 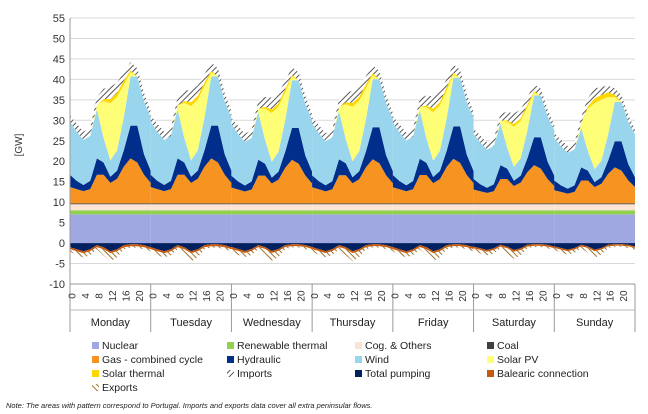 I want to click on area-coal-saturday, so click(x=514, y=204).